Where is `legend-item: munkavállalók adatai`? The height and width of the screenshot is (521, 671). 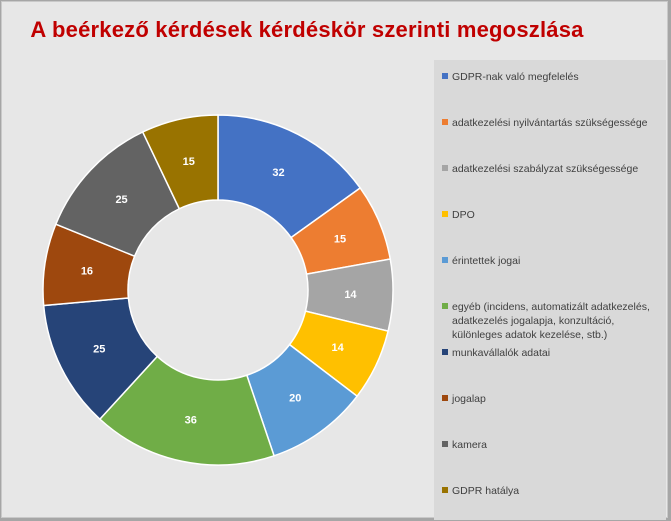
legend-item: munkavállalók adatai is located at coordinates (553, 353).